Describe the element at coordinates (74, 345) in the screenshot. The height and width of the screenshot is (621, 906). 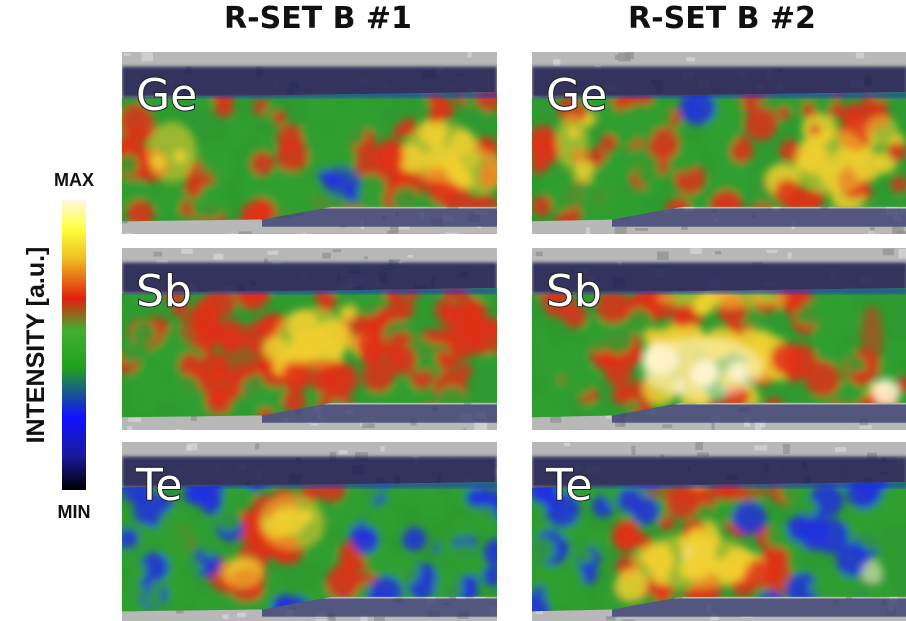
I see `colorbar` at that location.